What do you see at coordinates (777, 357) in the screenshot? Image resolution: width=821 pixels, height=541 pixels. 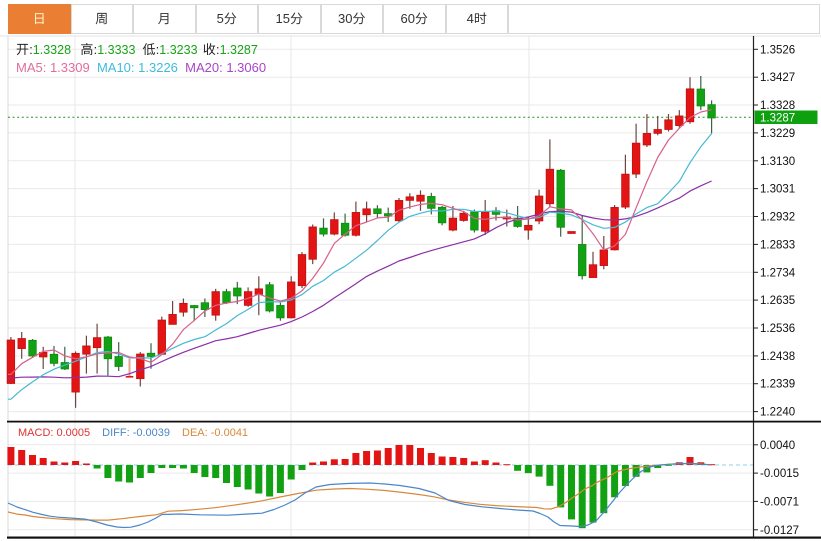 I see `svg-text: 1.2438` at bounding box center [777, 357].